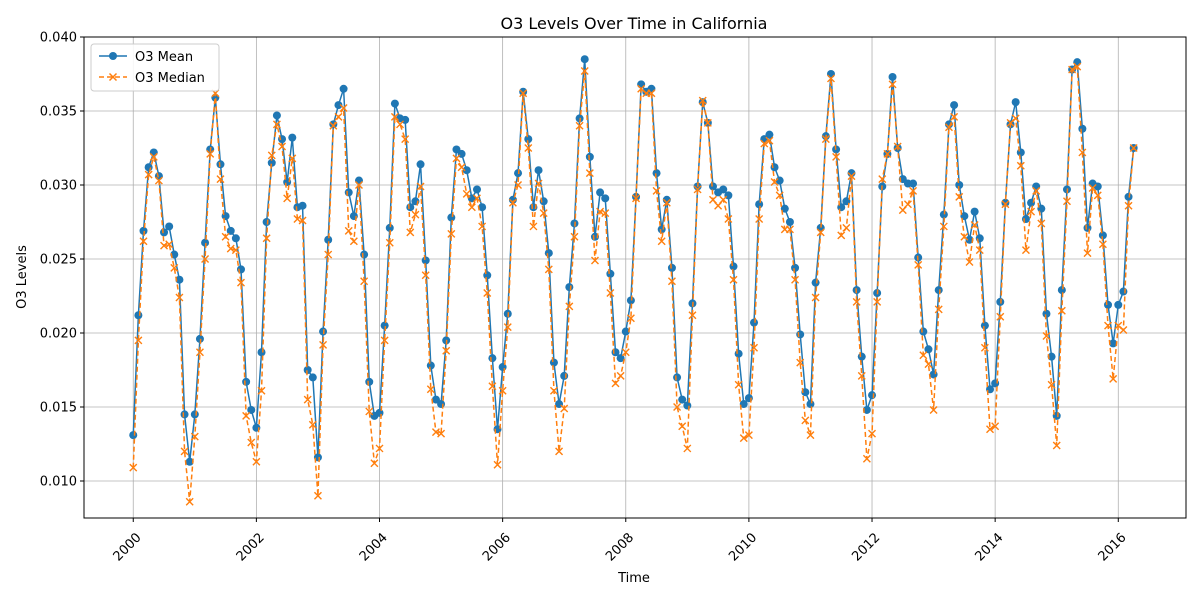  I want to click on legend-label-median: O3 Median, so click(170, 78).